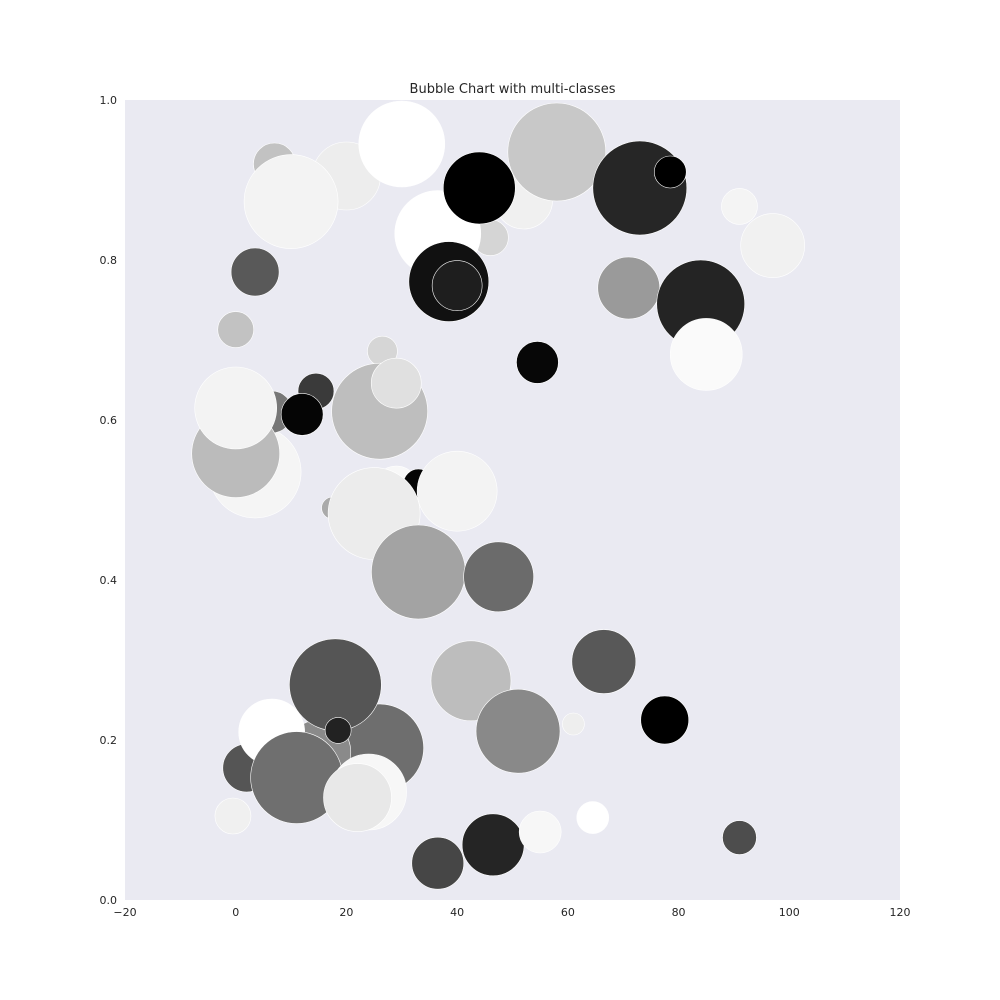 The width and height of the screenshot is (1000, 1000). I want to click on x-tick-label: 120, so click(900, 912).